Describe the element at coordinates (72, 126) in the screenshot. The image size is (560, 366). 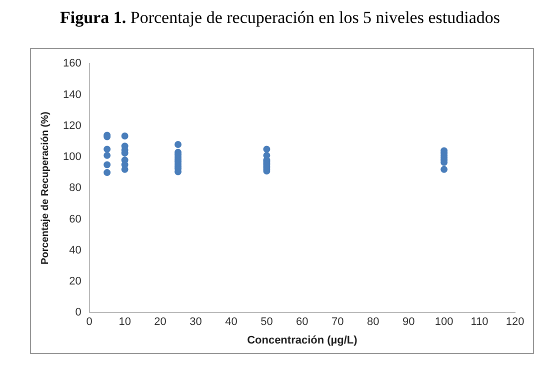
I see `y-tick-label: 120` at that location.